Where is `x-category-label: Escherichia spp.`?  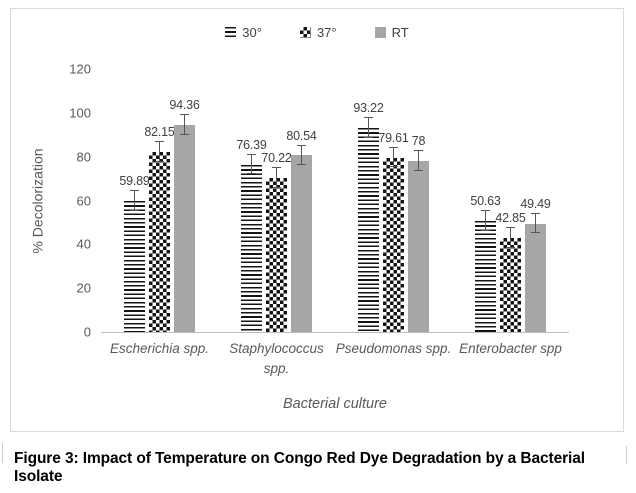 x-category-label: Escherichia spp. is located at coordinates (159, 348).